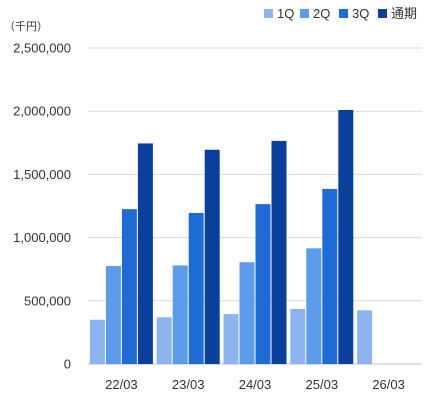  What do you see at coordinates (42, 237) in the screenshot?
I see `y-tick-label: 1,000,000` at bounding box center [42, 237].